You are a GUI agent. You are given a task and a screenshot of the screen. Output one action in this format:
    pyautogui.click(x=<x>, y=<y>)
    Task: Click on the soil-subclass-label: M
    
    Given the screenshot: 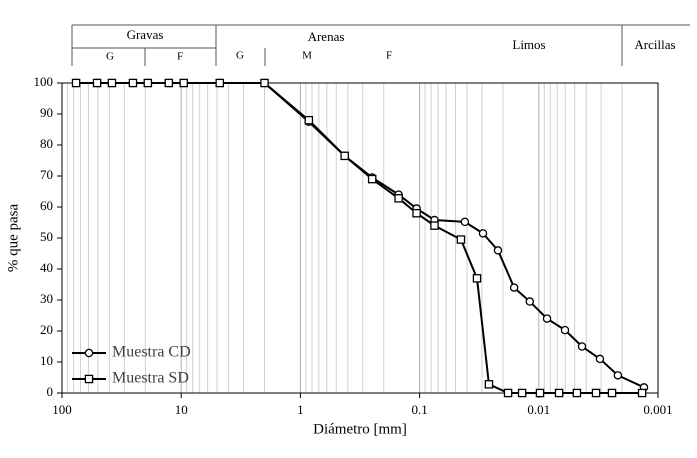 What is the action you would take?
    pyautogui.click(x=307, y=56)
    